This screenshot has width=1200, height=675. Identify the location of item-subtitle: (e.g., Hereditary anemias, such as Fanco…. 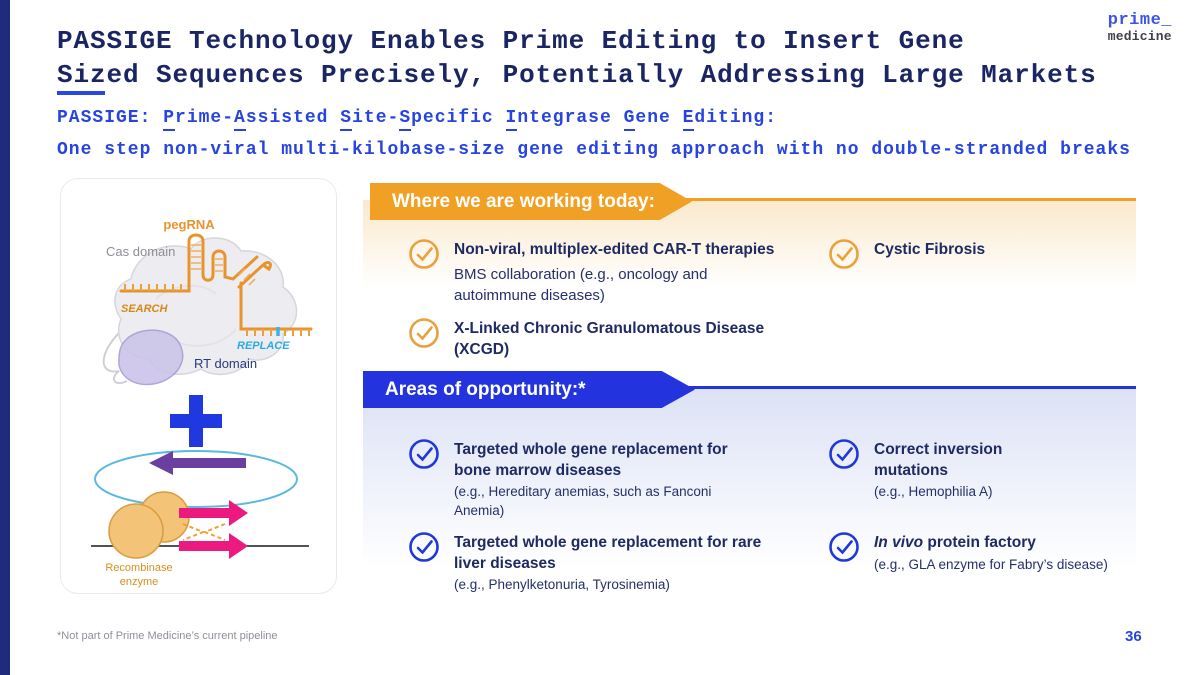
(583, 501).